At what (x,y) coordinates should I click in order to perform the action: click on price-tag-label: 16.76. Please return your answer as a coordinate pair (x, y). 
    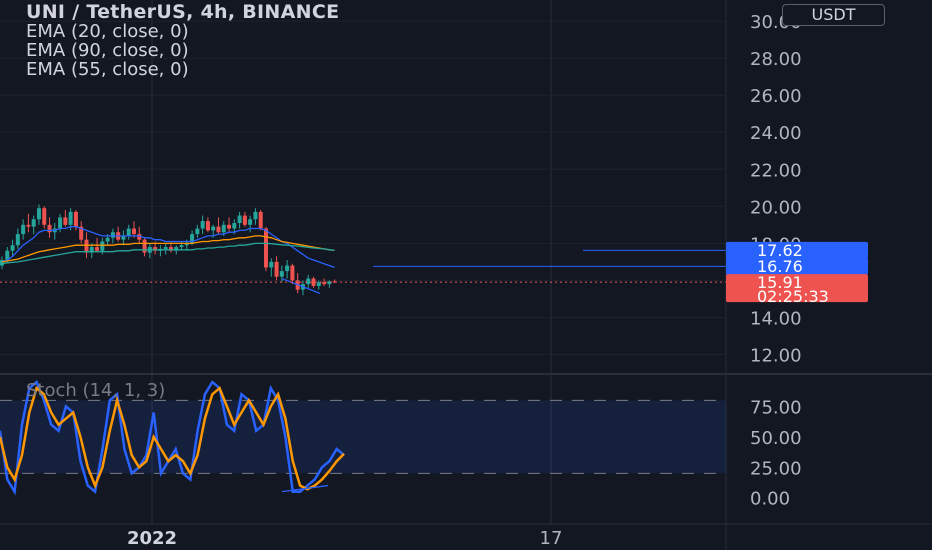
    Looking at the image, I should click on (780, 266).